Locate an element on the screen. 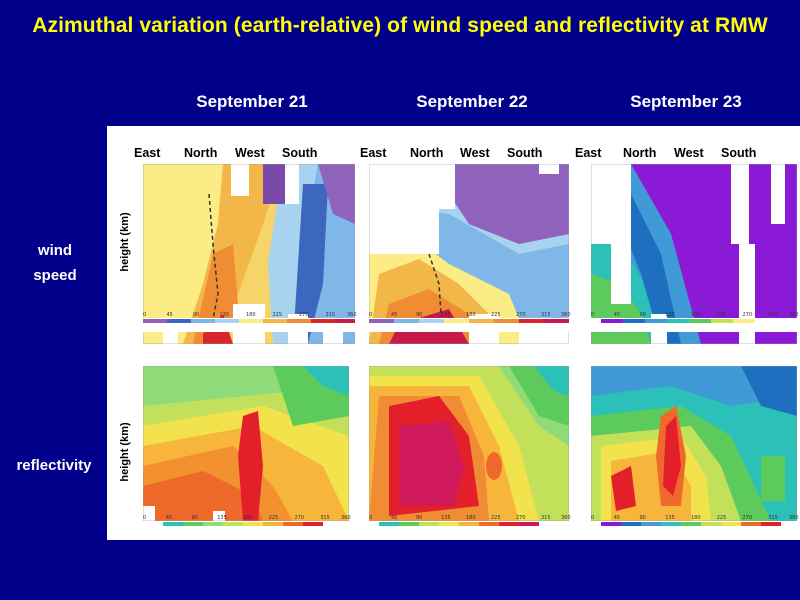 The image size is (800, 600). wind-plot-sep21 is located at coordinates (249, 254).